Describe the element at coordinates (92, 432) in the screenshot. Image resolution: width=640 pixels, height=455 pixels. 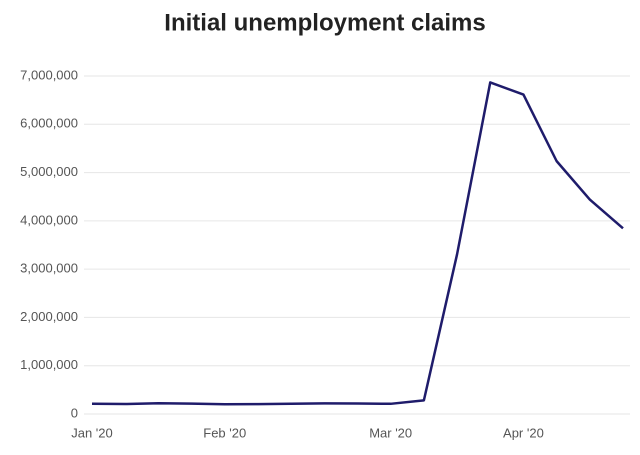
I see `x-tick-label: Jan '20` at that location.